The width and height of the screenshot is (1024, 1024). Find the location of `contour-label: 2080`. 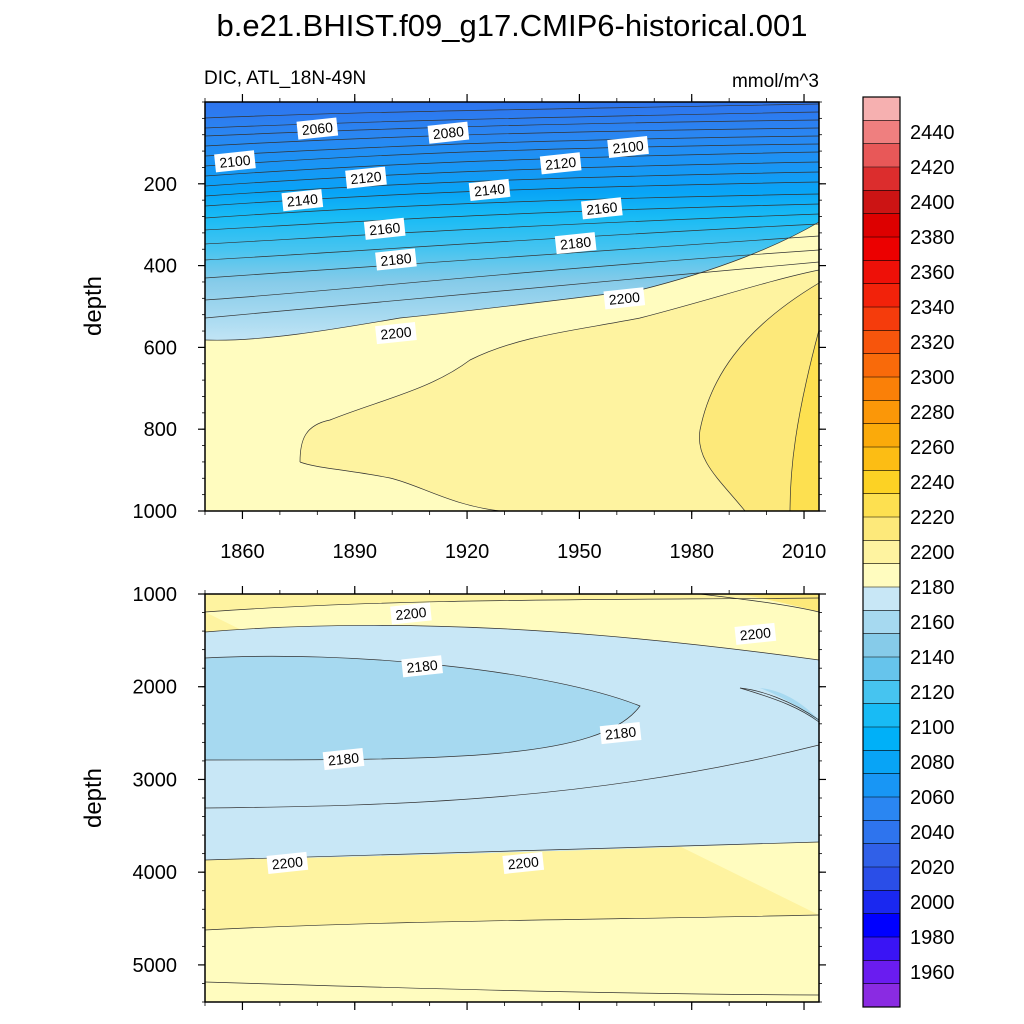

contour-label: 2080 is located at coordinates (448, 132).